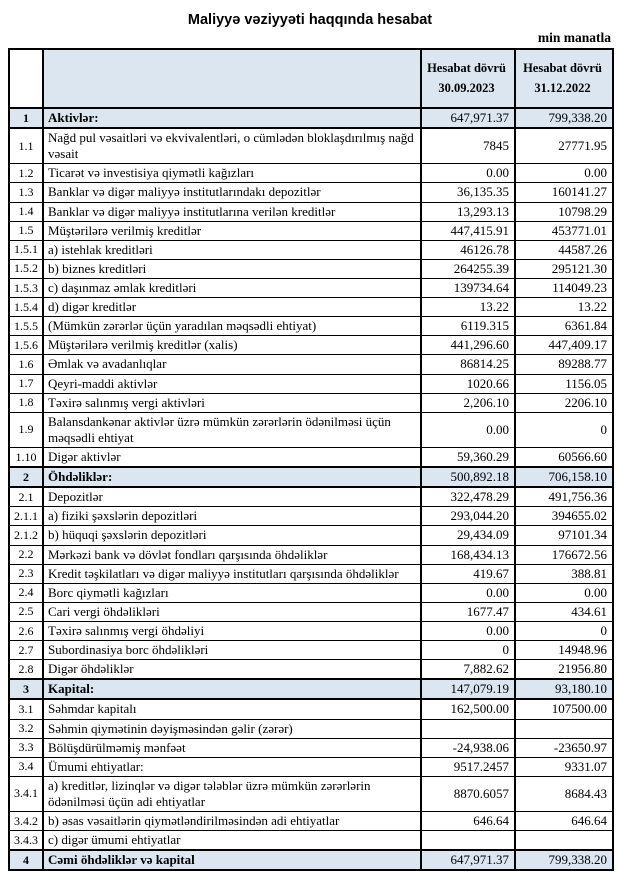 This screenshot has width=620, height=879. What do you see at coordinates (468, 650) in the screenshot?
I see `value-2023: 0` at bounding box center [468, 650].